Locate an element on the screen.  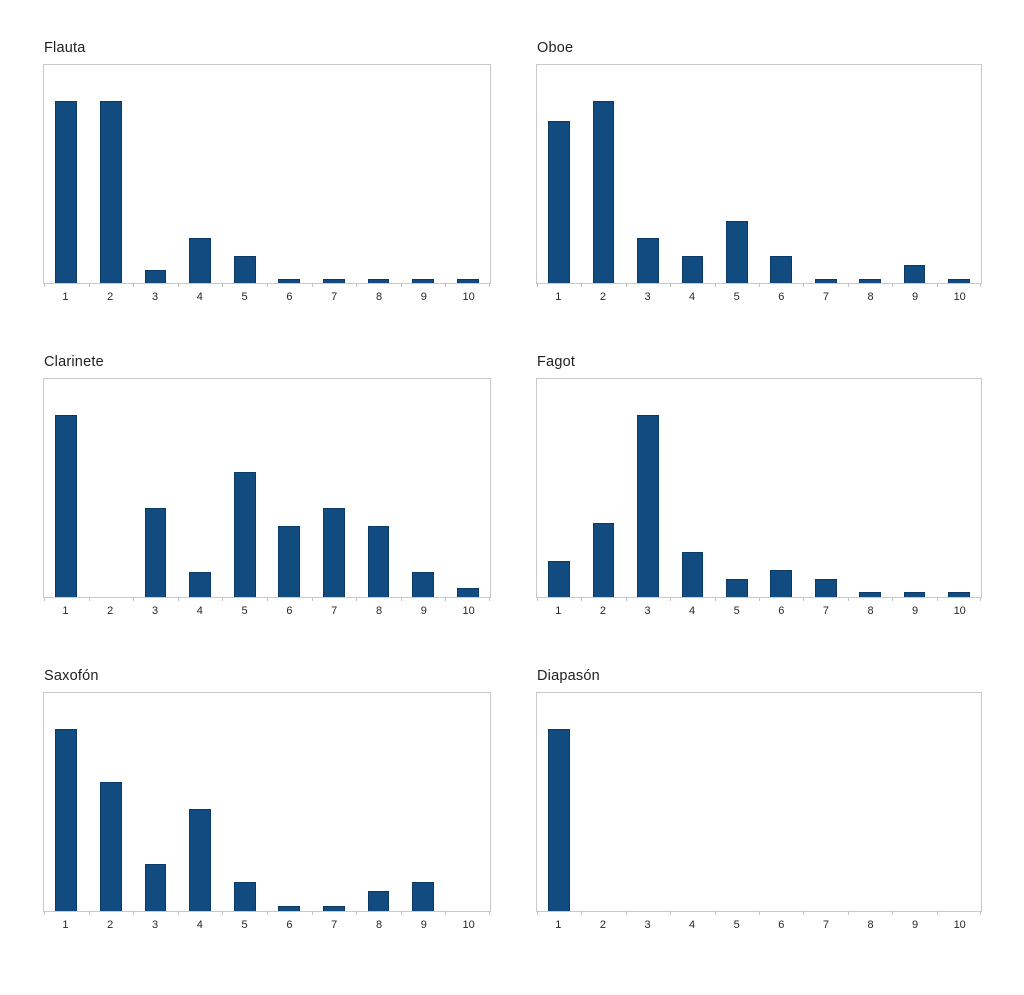
chart-title: Saxofón is located at coordinates (71, 676).